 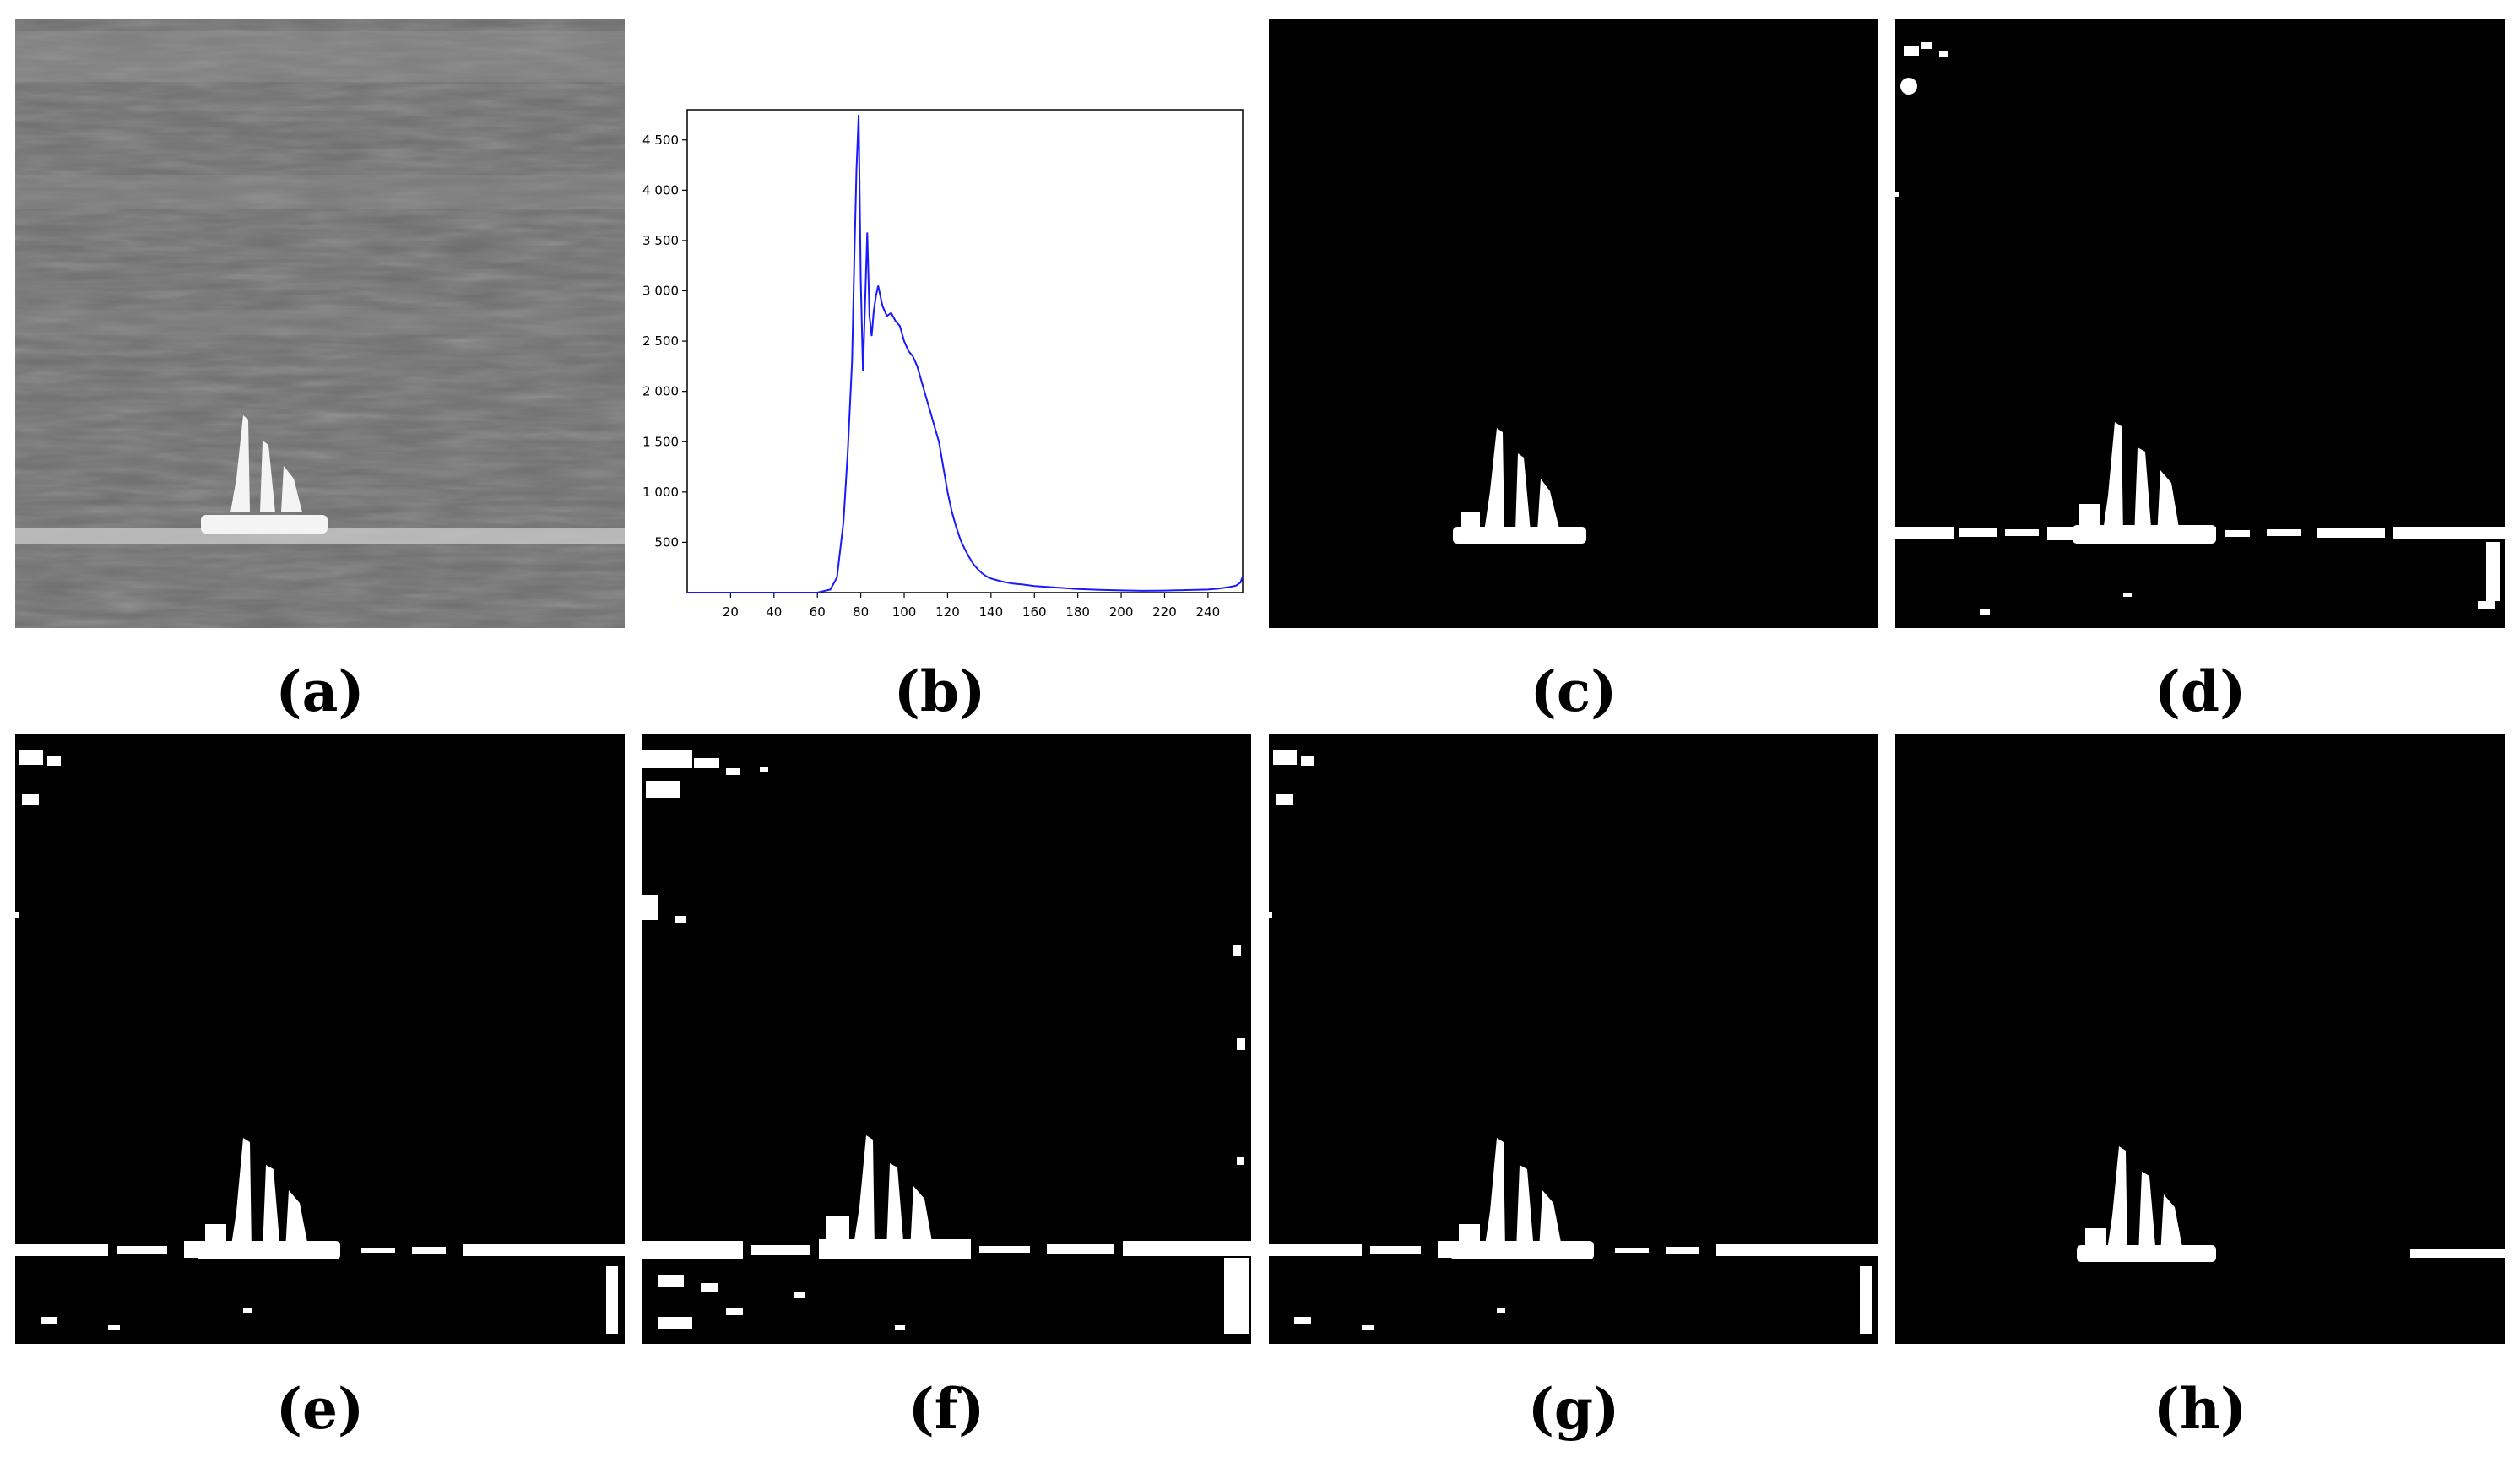 What do you see at coordinates (660, 492) in the screenshot?
I see `y-tick-label: 1 000` at bounding box center [660, 492].